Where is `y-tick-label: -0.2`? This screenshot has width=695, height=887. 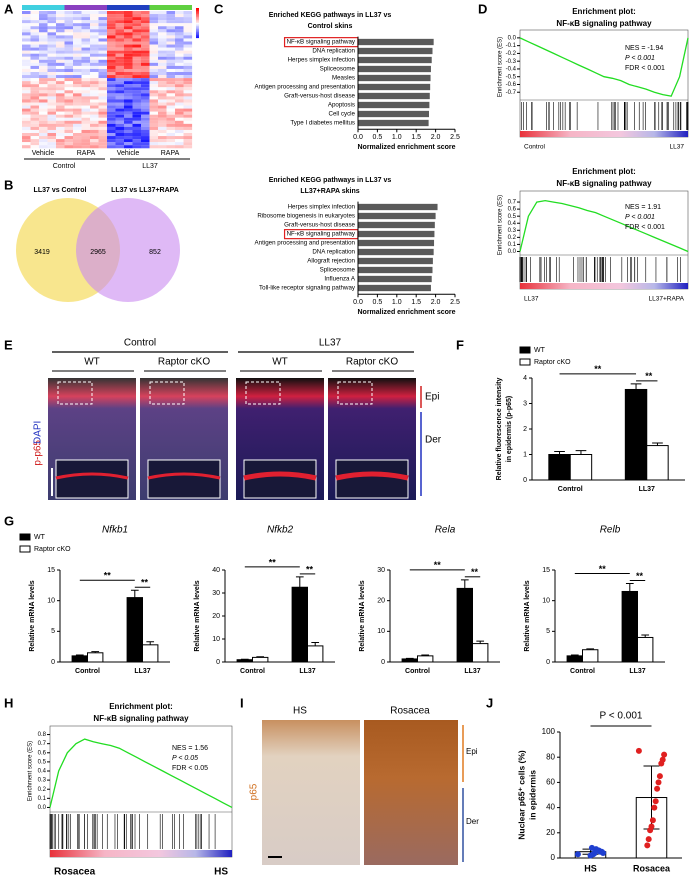
y-tick-label: -0.2 is located at coordinates (511, 54).